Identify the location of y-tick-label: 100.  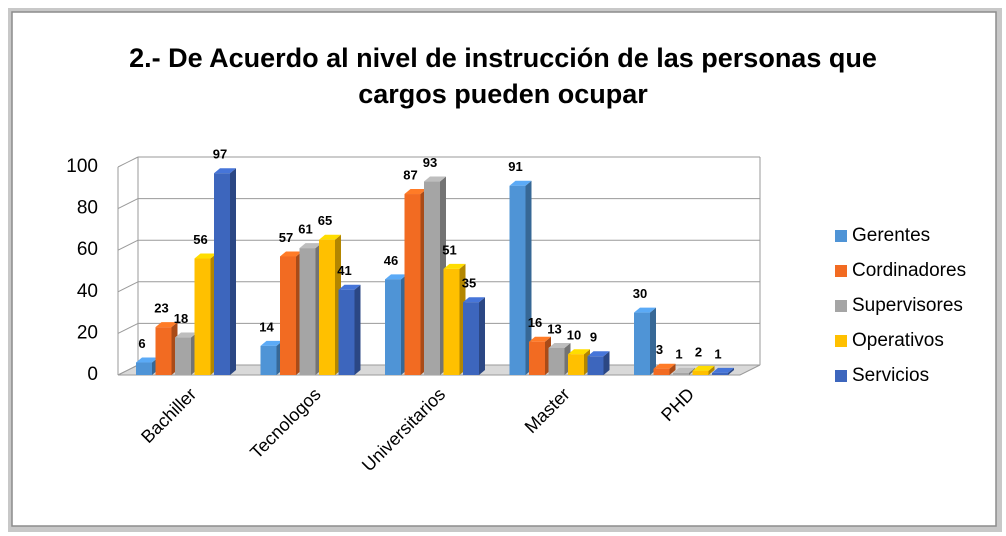
(82, 166).